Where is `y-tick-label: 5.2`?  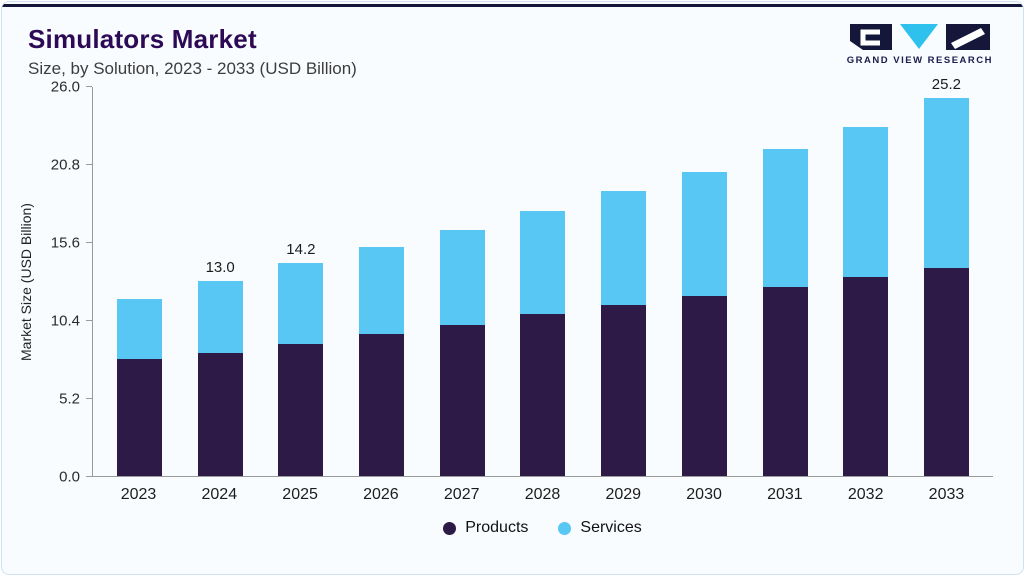 y-tick-label: 5.2 is located at coordinates (69, 399).